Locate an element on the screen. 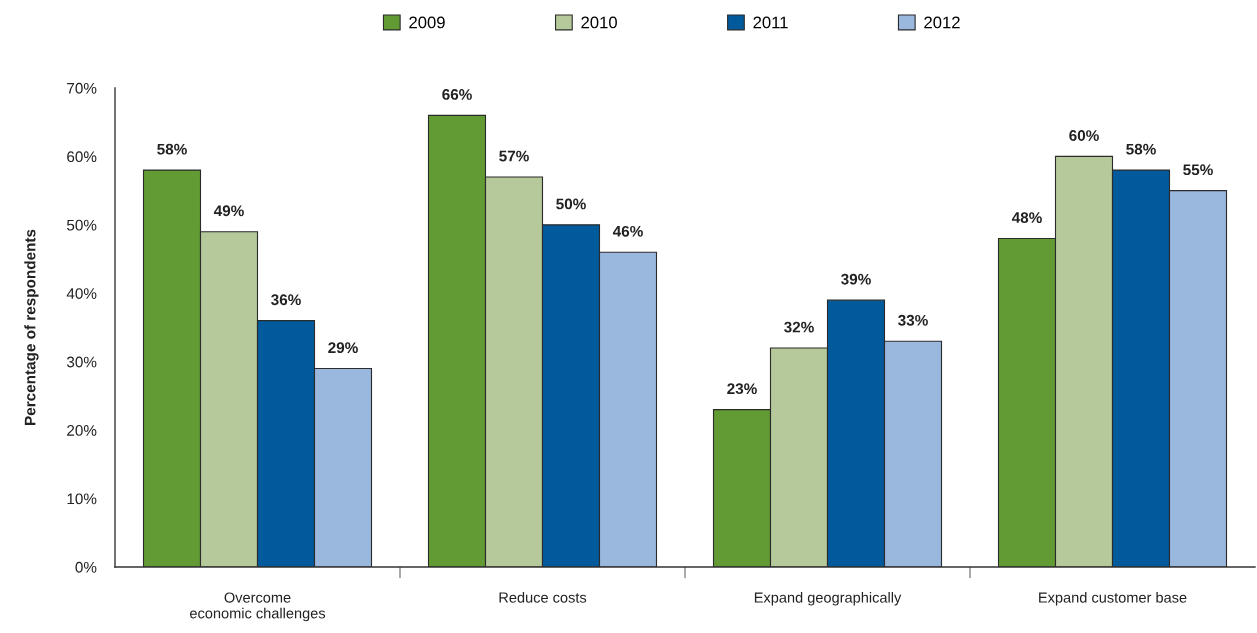 Image resolution: width=1257 pixels, height=633 pixels. data-label: 33% is located at coordinates (913, 320).